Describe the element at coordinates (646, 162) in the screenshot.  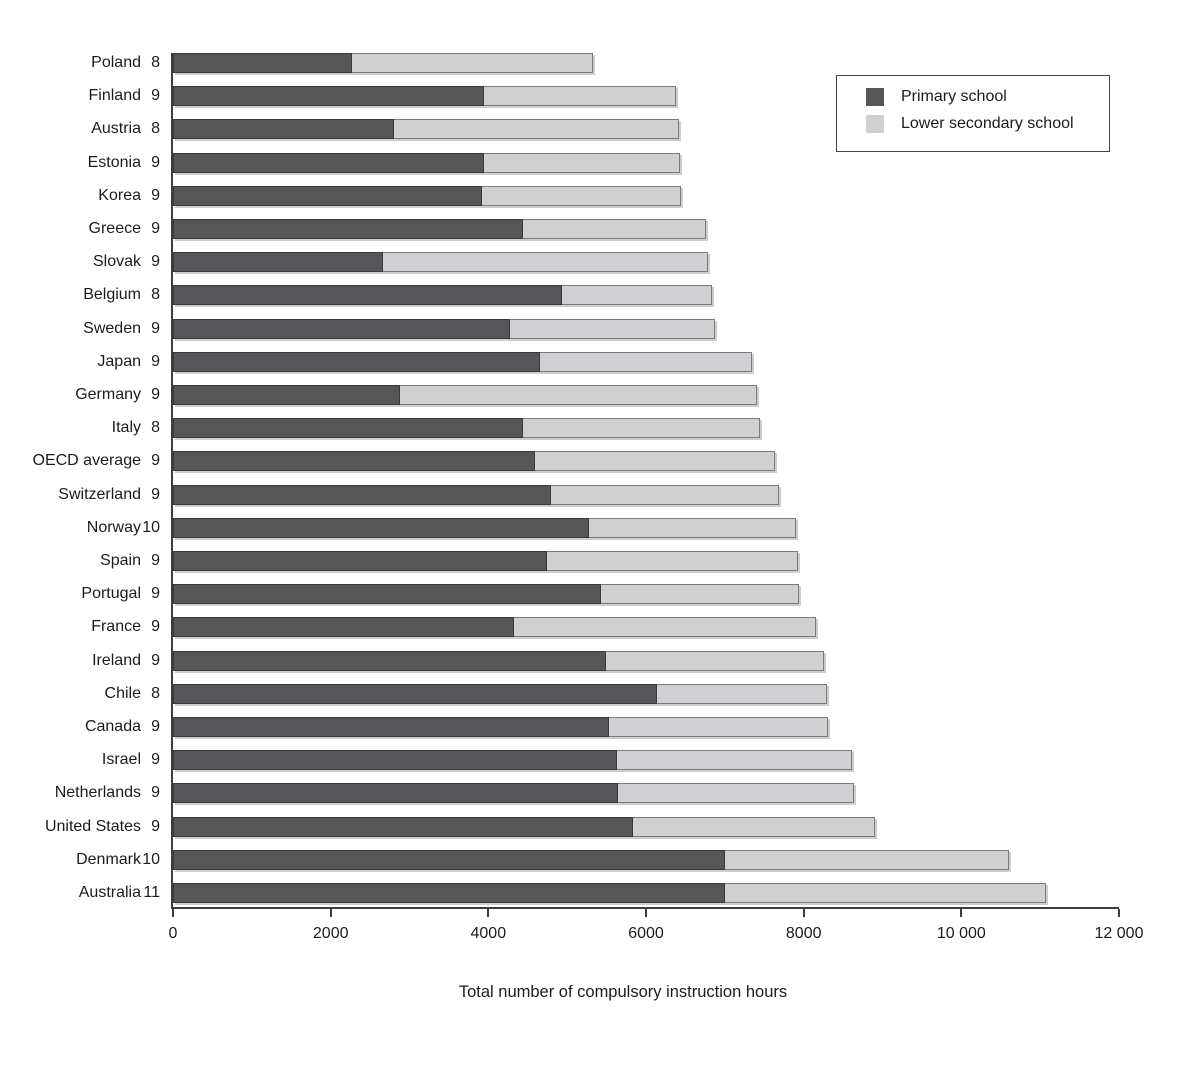
I see `bar-row-estonia` at that location.